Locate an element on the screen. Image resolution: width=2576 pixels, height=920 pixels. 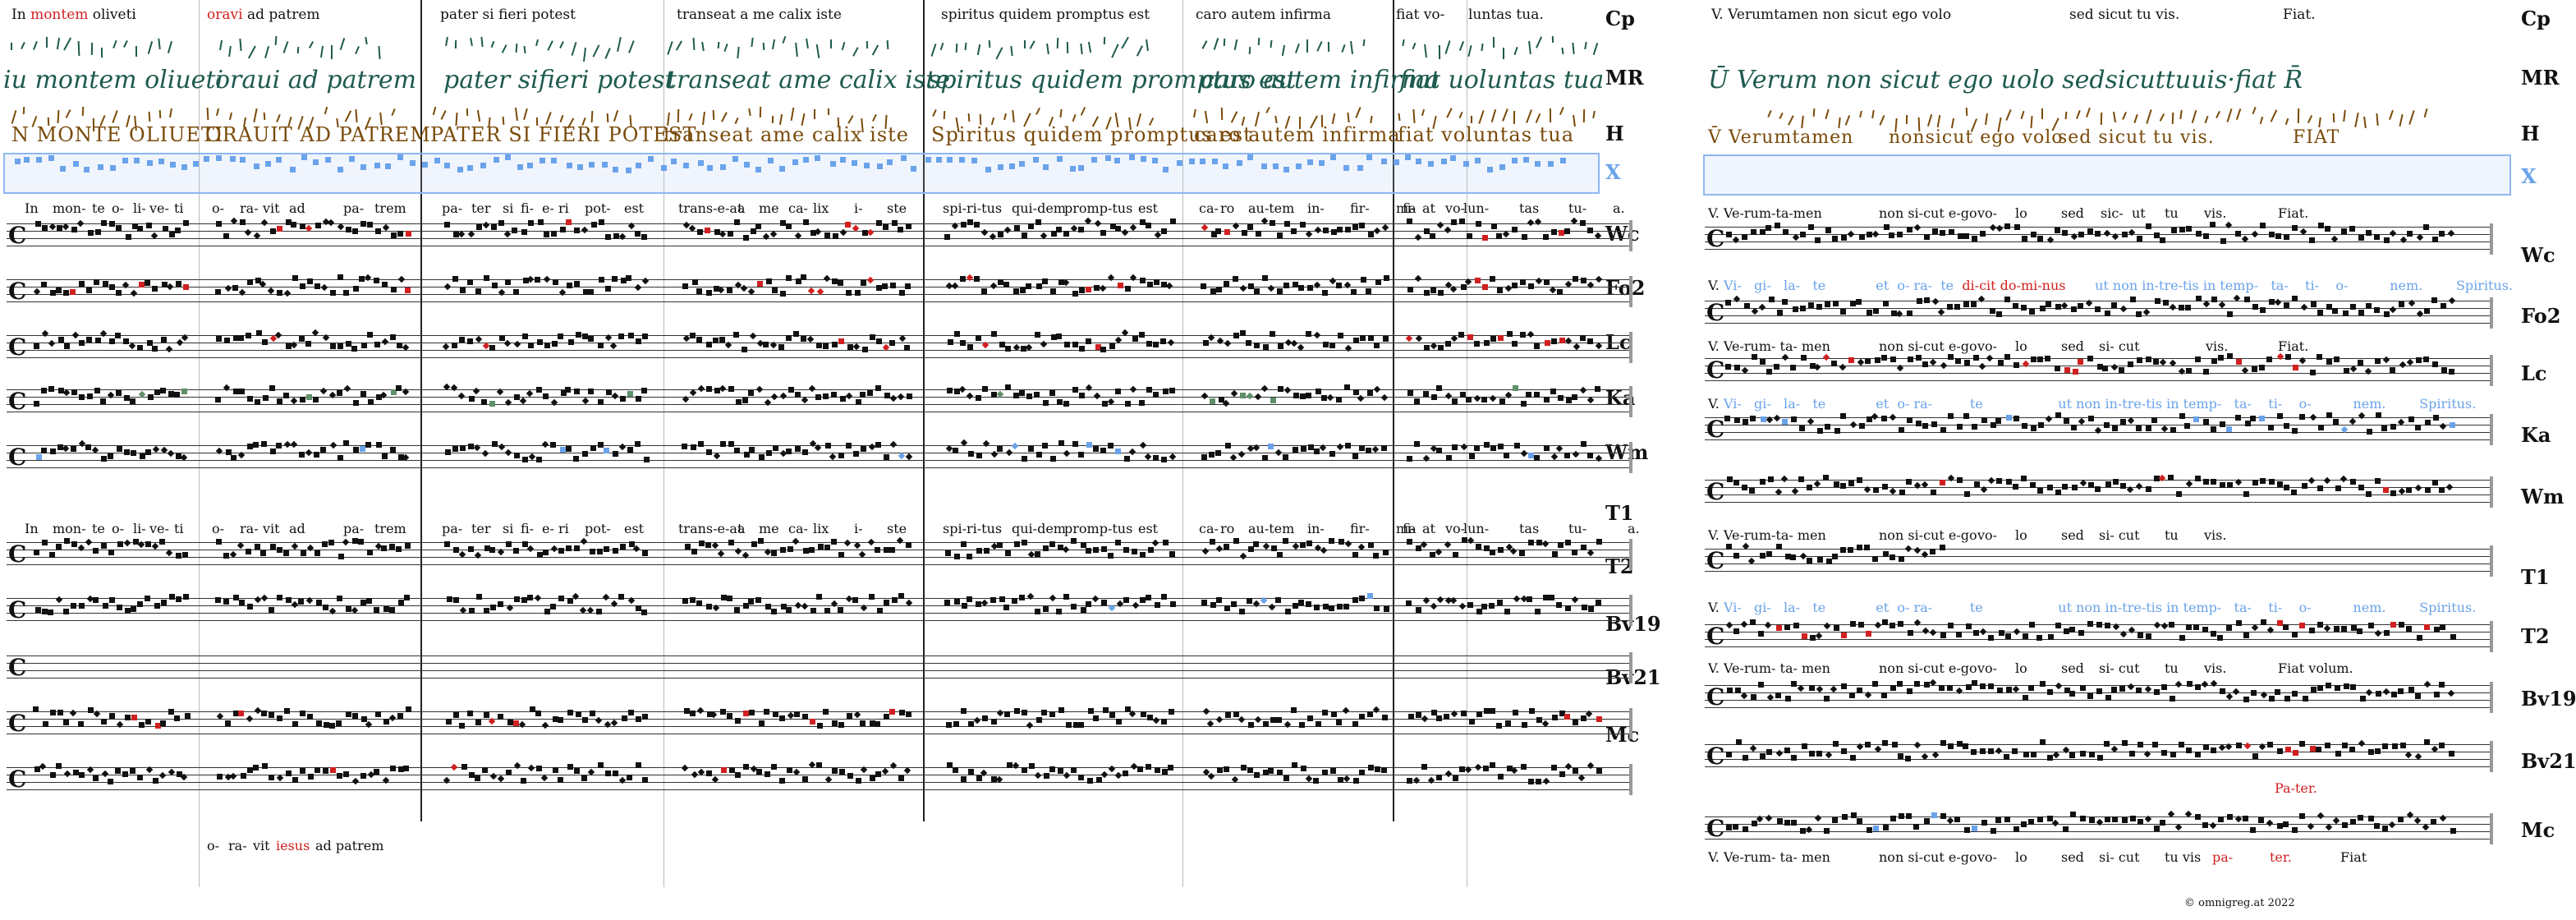
syllable: et o- ra- te is located at coordinates (1904, 404).